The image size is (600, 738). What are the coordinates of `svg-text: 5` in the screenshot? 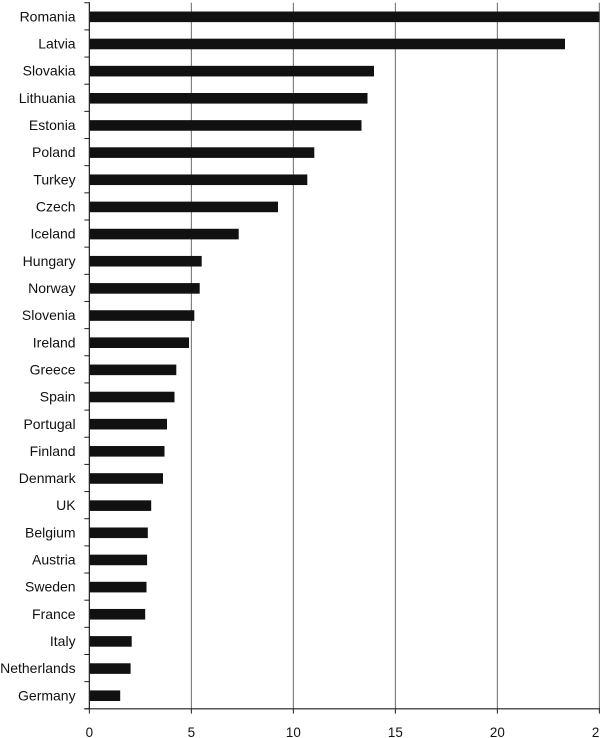 It's located at (191, 731).